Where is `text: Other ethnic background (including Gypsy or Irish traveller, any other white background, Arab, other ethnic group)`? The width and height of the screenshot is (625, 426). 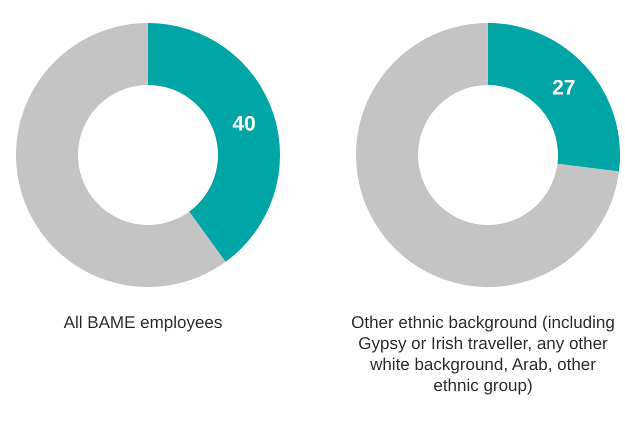 text: Other ethnic background (including Gypsy or Irish traveller, any other white background, Arab, other ethnic group) is located at coordinates (483, 354).